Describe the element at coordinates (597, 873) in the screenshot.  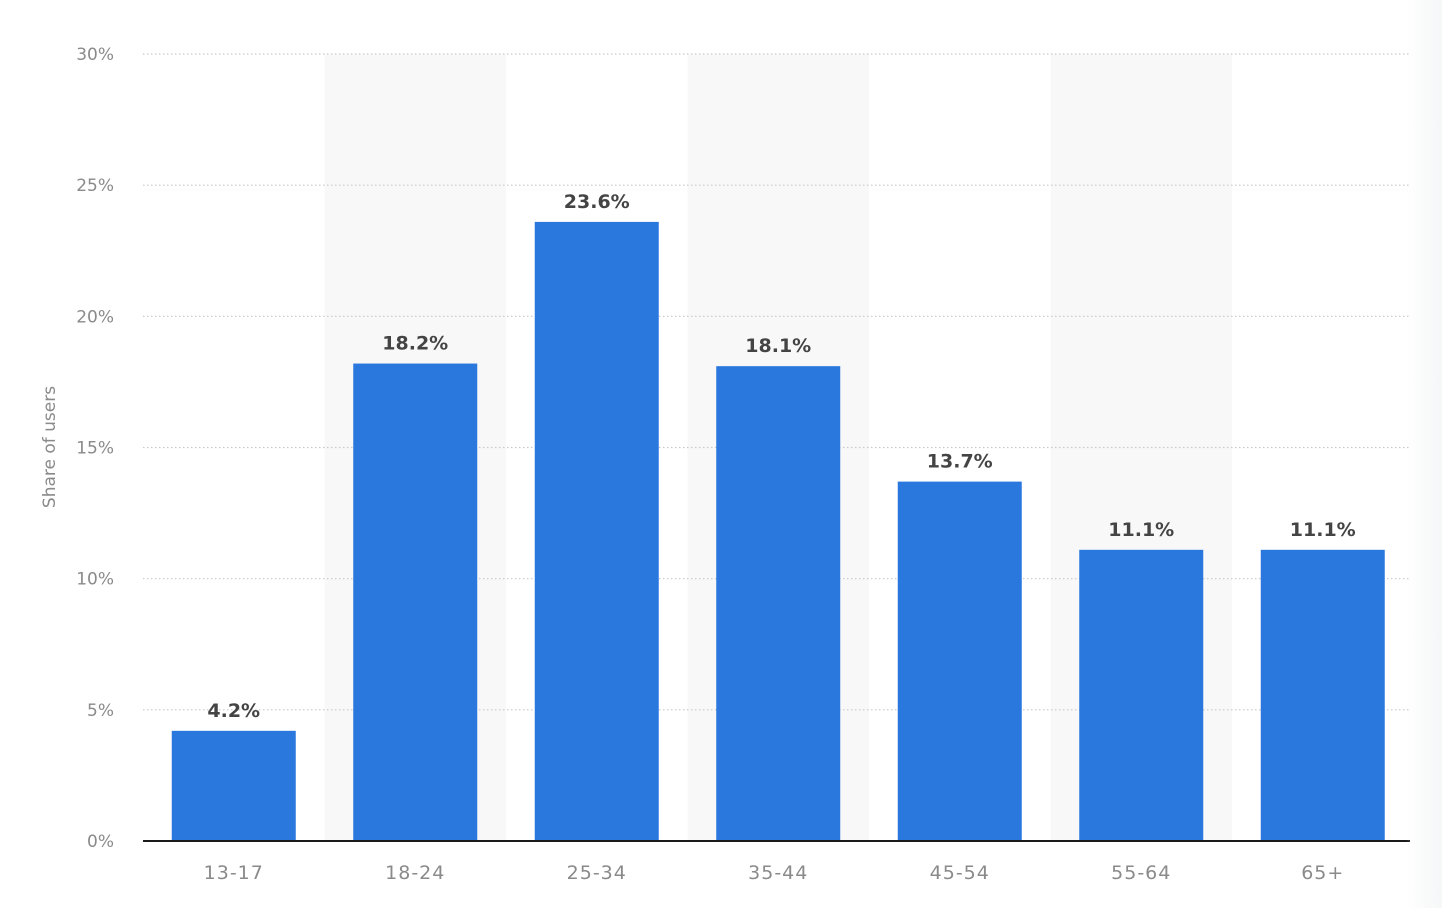
I see `x-tick-label: 25-34` at that location.